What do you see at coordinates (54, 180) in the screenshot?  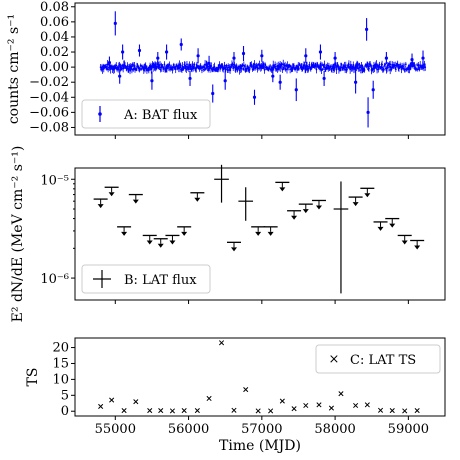 I see `y-tick-label: 10⁻⁵` at bounding box center [54, 180].